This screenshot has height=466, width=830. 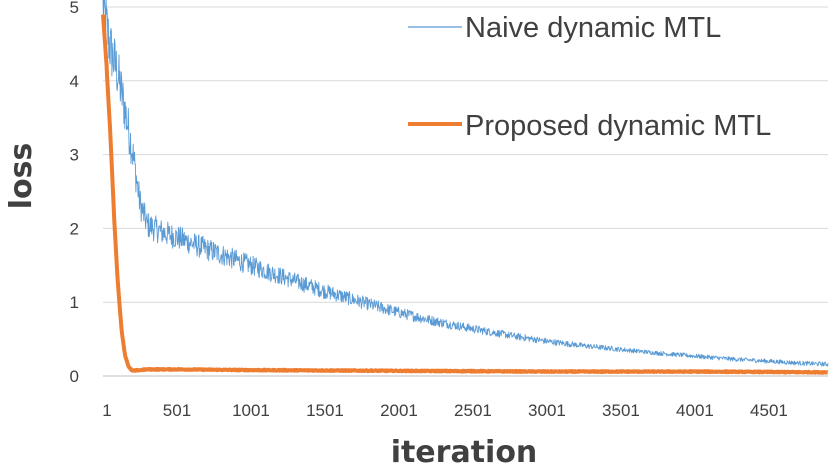 I want to click on x-tick-label: 4501, so click(x=769, y=410).